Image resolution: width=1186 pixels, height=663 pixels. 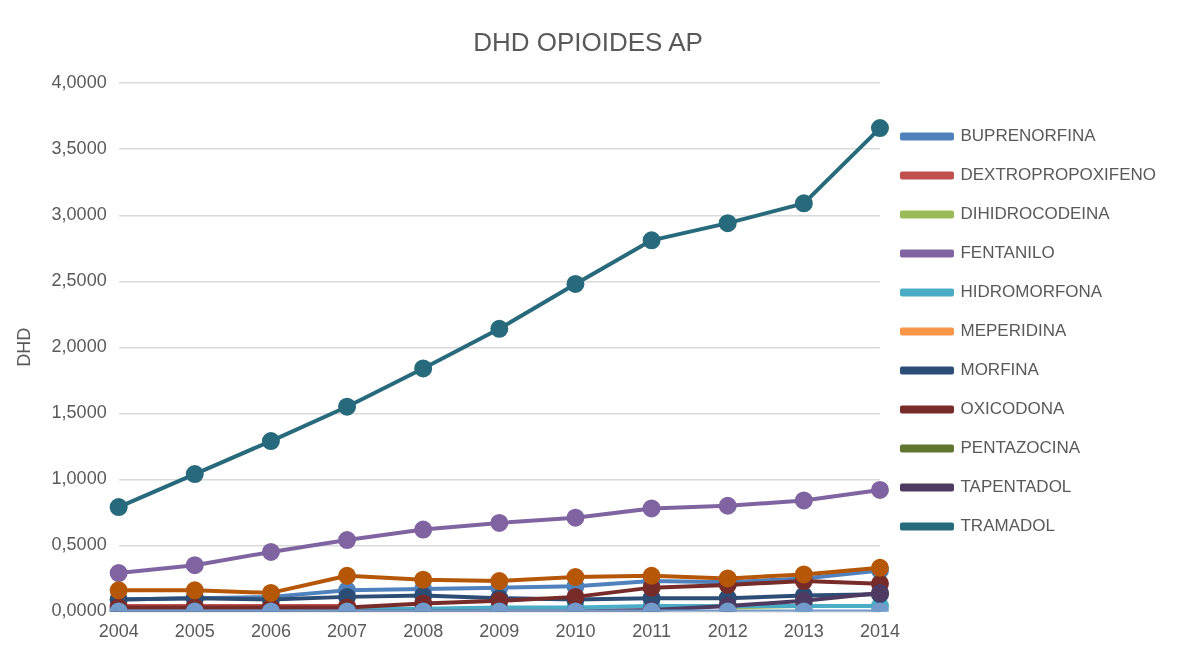 I want to click on legend-label: PENTAZOCINA, so click(x=1020, y=448).